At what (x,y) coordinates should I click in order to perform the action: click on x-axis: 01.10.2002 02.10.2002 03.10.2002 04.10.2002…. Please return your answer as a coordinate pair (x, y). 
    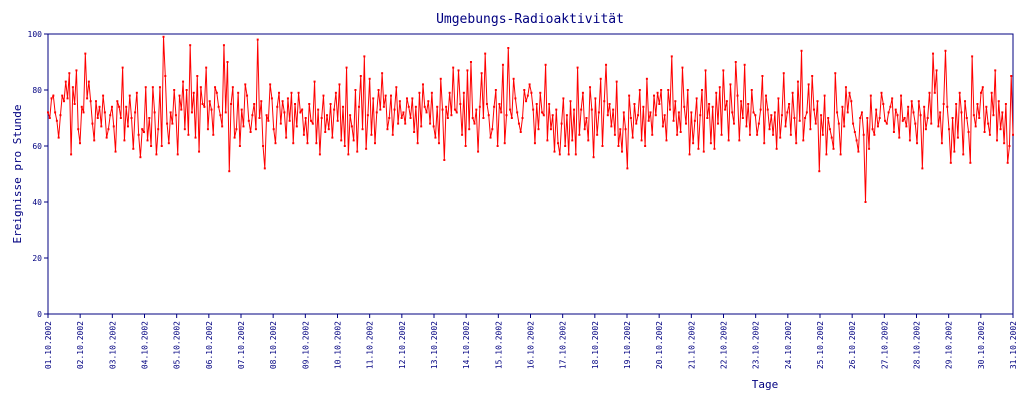
    Looking at the image, I should click on (531, 341).